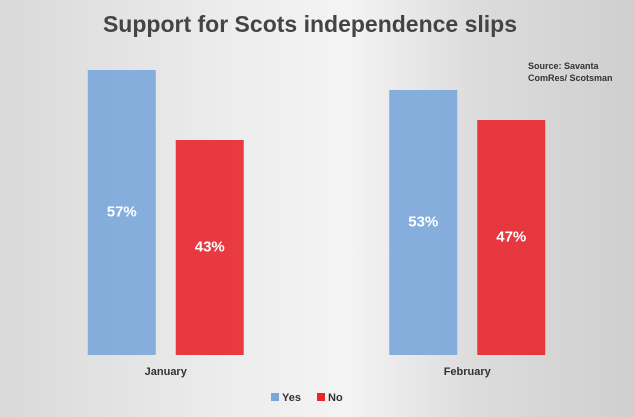  I want to click on chart-title: Support for Scots independence slips, so click(310, 24).